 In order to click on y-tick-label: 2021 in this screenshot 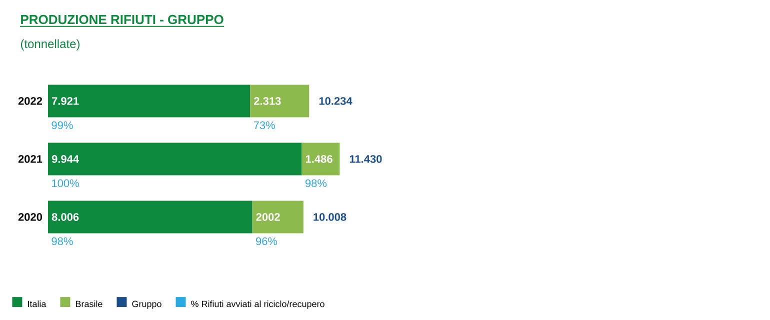, I will do `click(30, 159)`.